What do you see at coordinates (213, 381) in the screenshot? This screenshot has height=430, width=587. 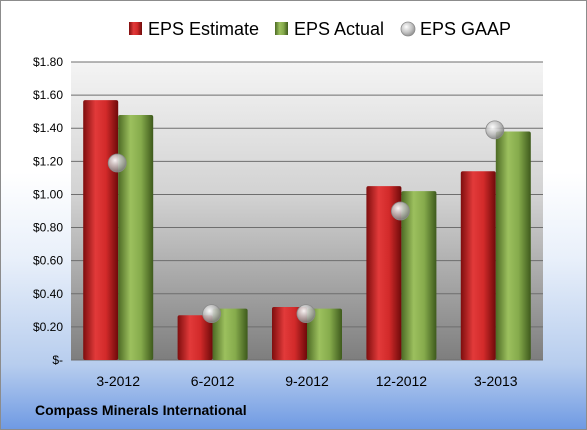 I see `x-tick-label: 6-2012` at bounding box center [213, 381].